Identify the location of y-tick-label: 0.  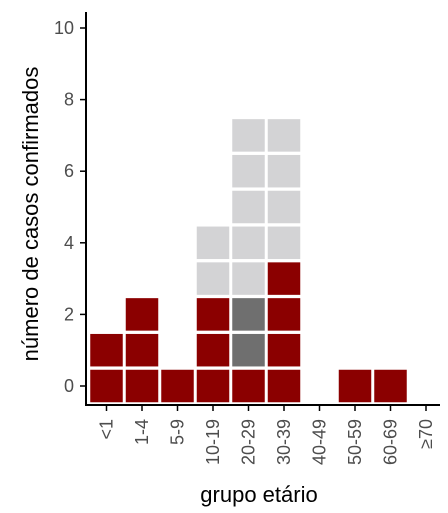
(69, 386).